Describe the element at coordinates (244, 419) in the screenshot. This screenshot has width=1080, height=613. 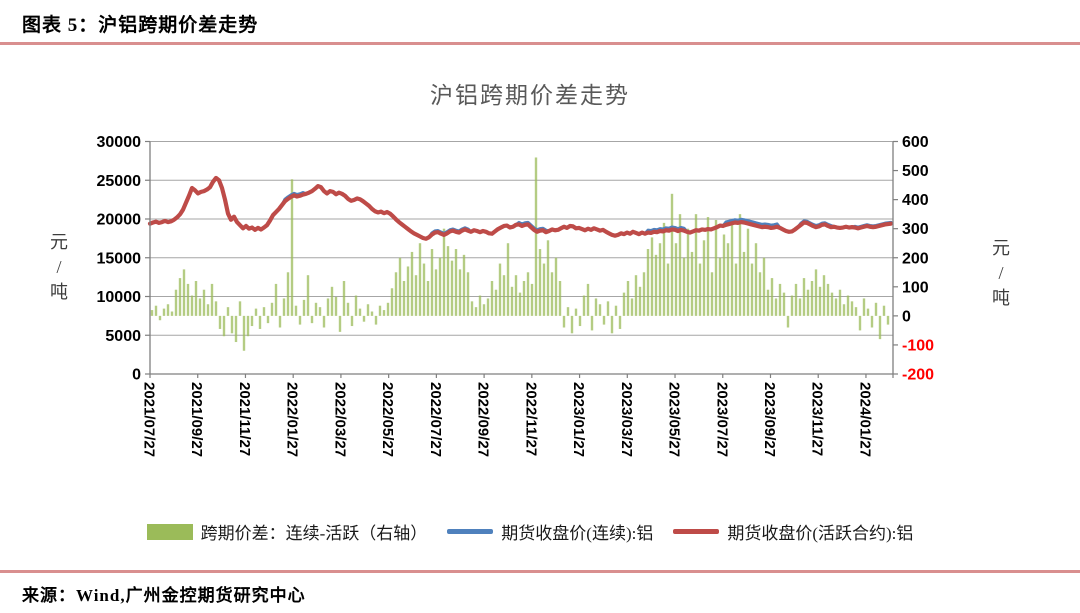
I see `x-tick-label: 2021/11/27` at that location.